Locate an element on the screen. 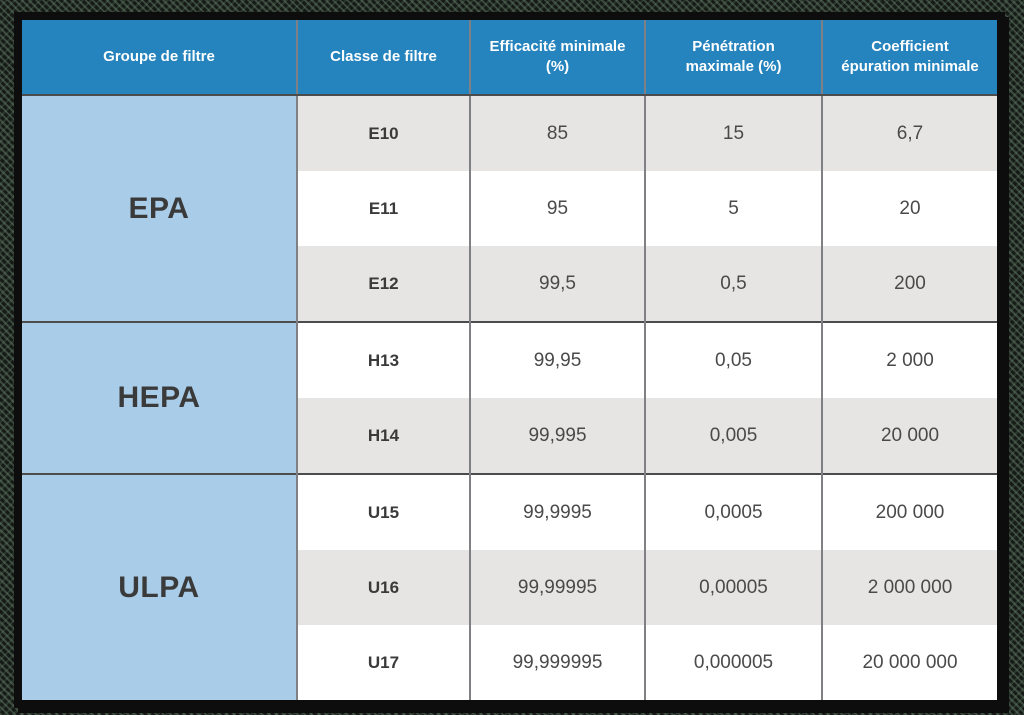 The image size is (1024, 715). penetration-cell-u17: 0,000005 is located at coordinates (733, 662).